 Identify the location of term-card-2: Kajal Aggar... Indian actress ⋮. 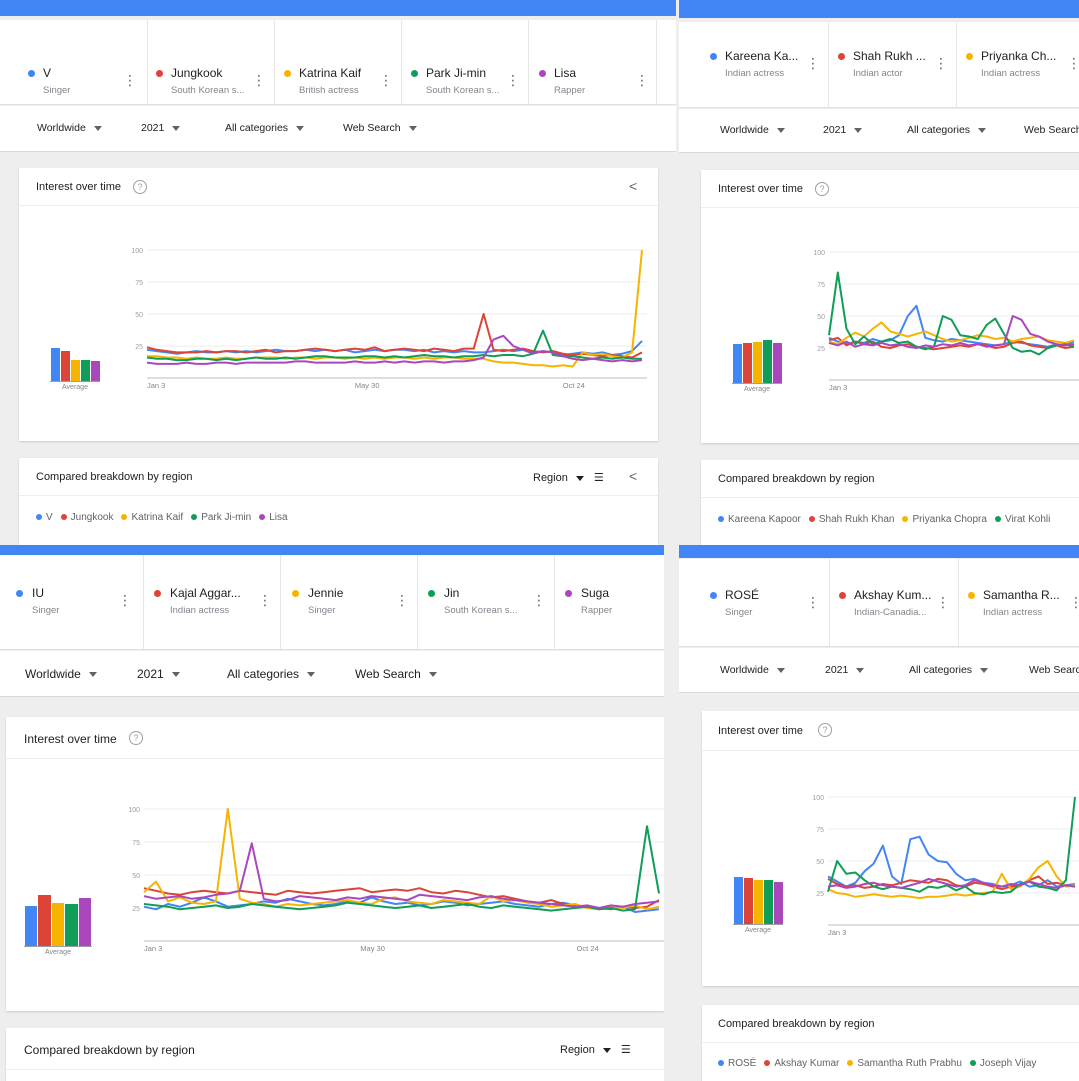
(212, 602).